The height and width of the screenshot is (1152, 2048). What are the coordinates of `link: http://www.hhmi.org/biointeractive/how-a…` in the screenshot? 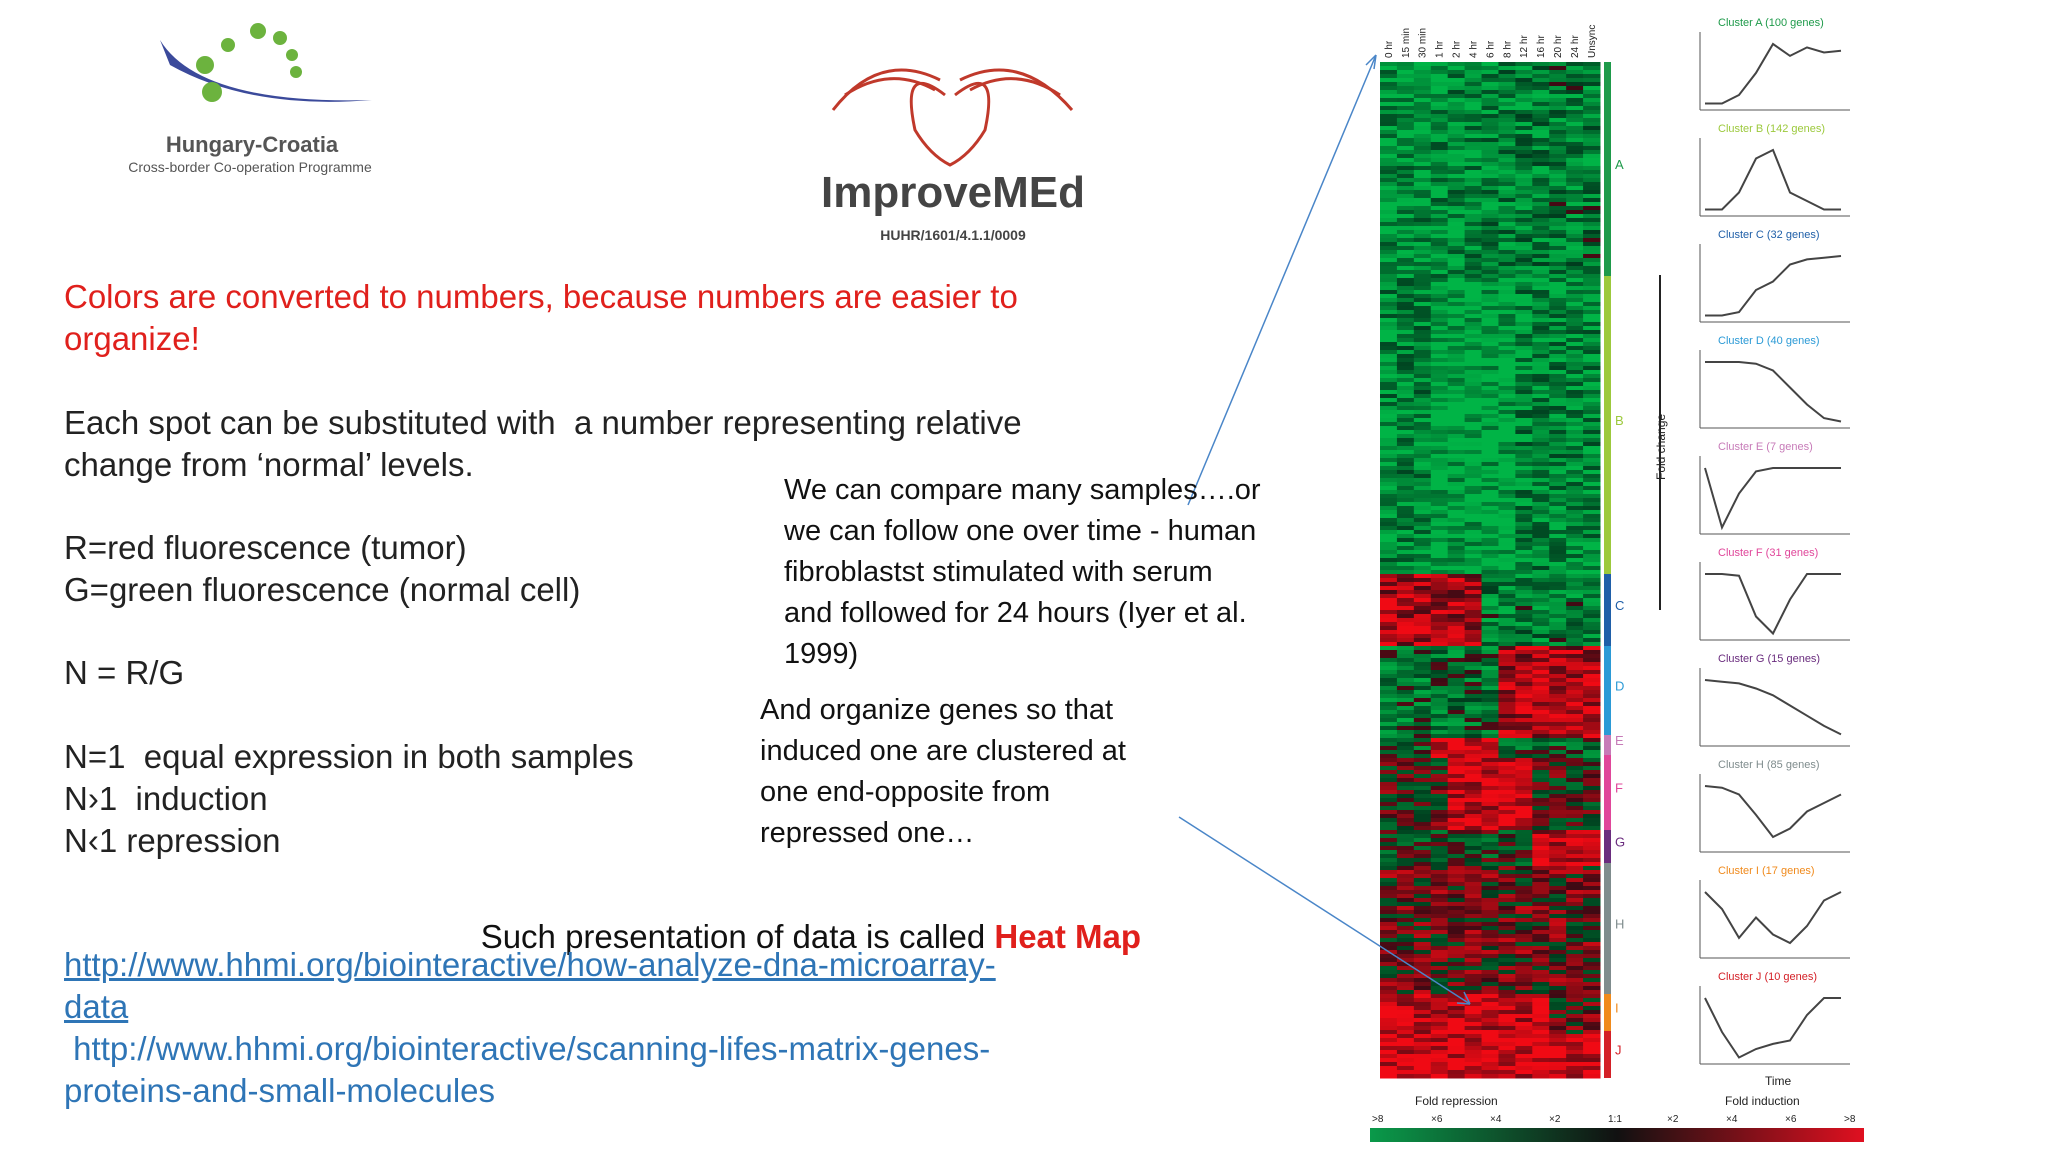 It's located at (530, 986).